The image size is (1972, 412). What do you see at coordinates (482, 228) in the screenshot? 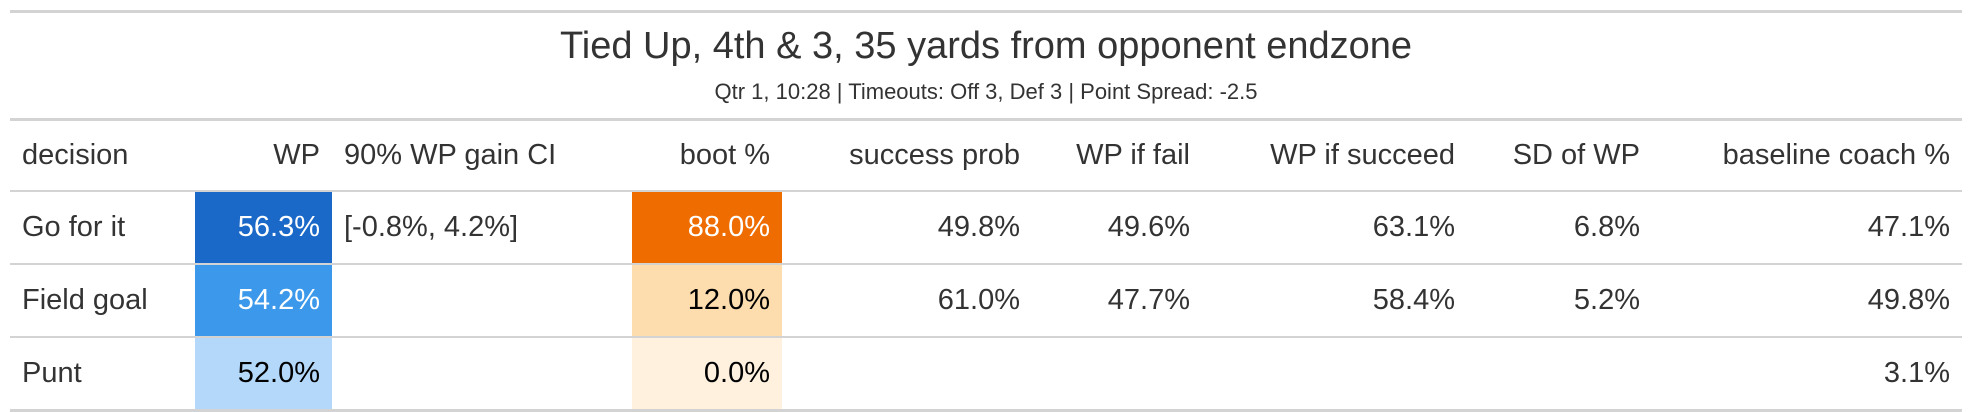
I see `ci-cell: [-0.8%, 4.2%]` at bounding box center [482, 228].